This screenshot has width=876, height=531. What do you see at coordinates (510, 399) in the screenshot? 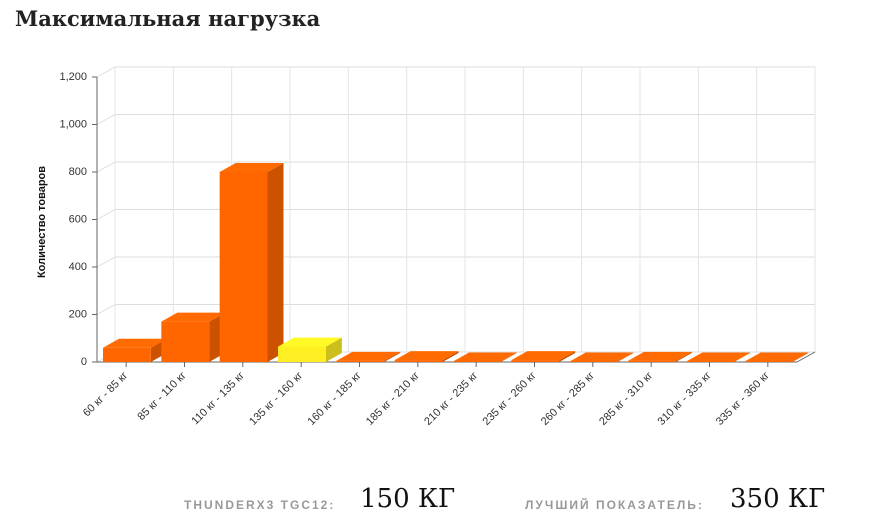
I see `x-tick-label: 235 кг - 260 кг` at bounding box center [510, 399].